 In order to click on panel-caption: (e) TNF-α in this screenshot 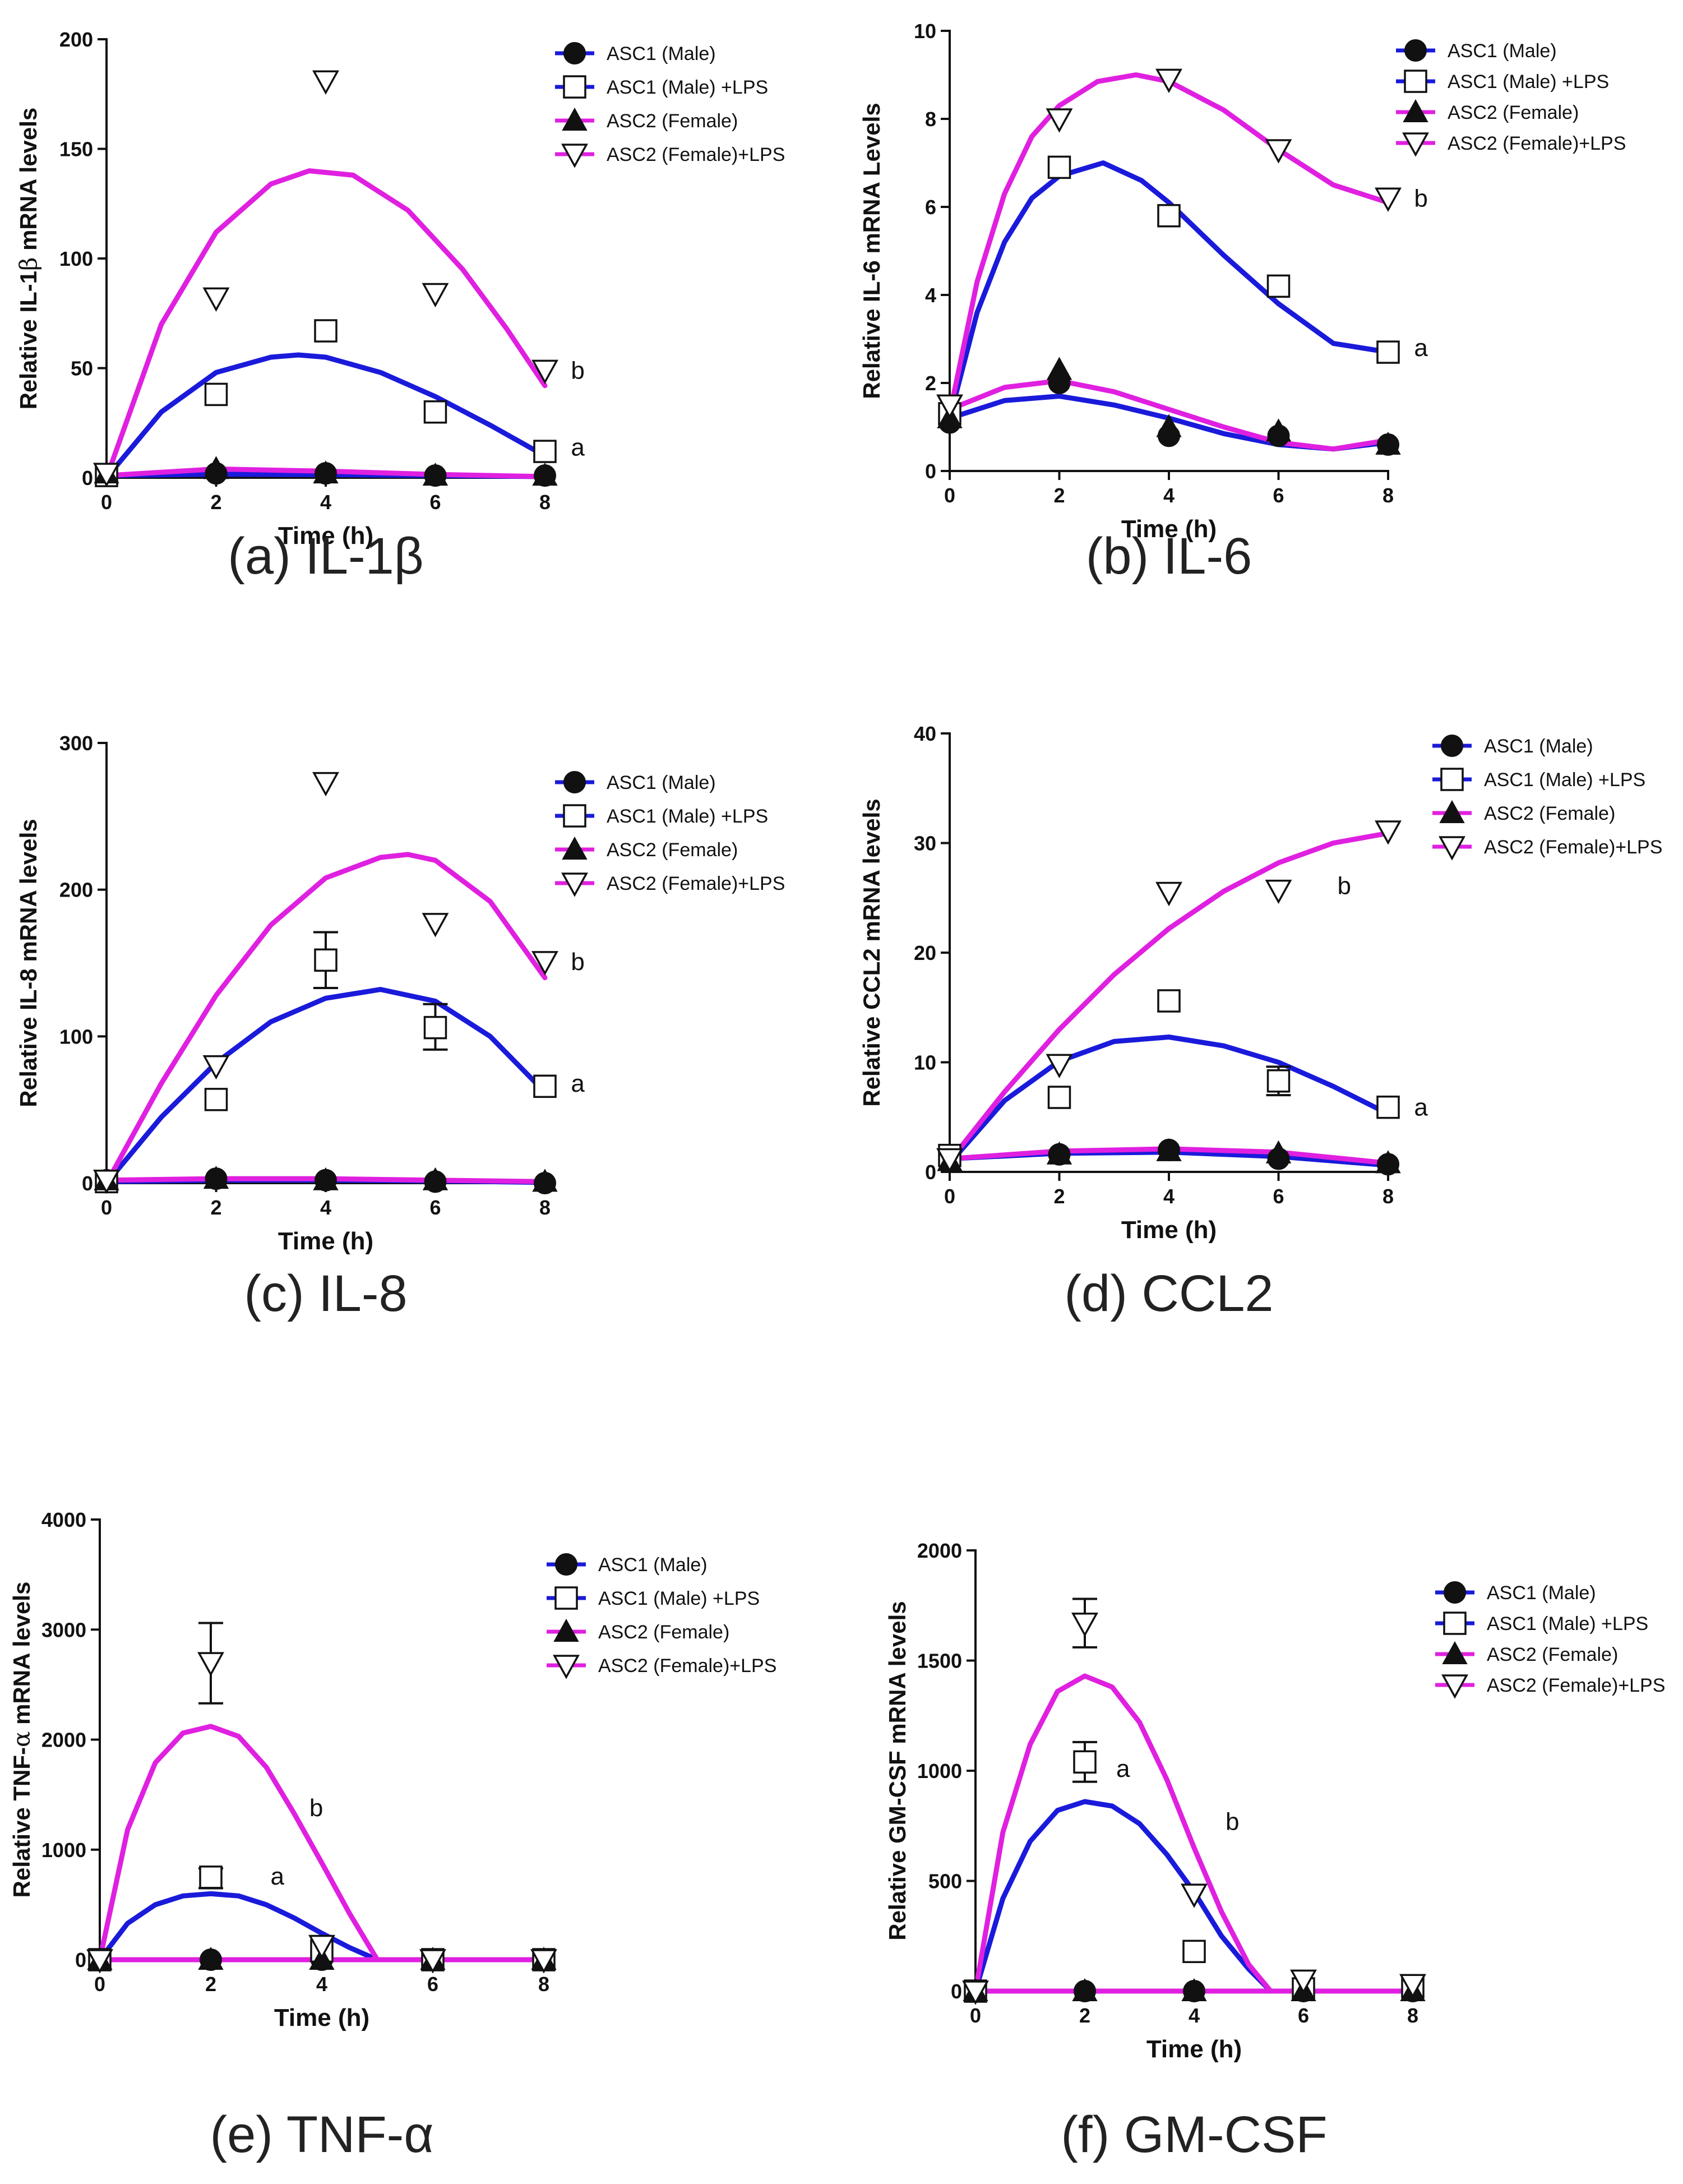, I will do `click(321, 2134)`.